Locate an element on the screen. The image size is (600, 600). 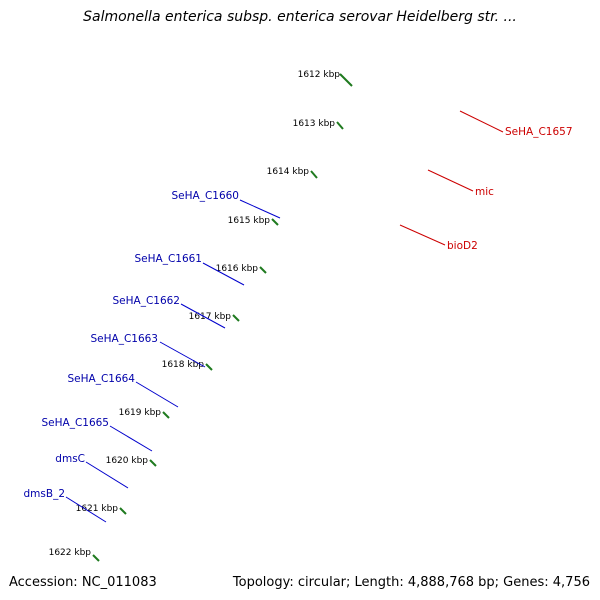
kbp-tick: 1612 kbp is located at coordinates (325, 78).